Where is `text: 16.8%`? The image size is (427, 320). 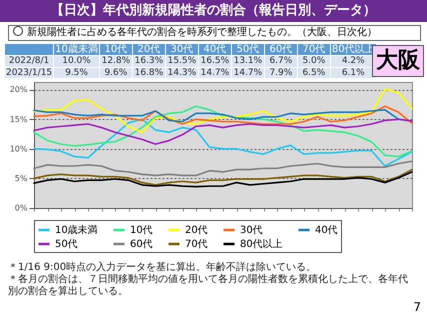
text: 16.8% is located at coordinates (149, 74).